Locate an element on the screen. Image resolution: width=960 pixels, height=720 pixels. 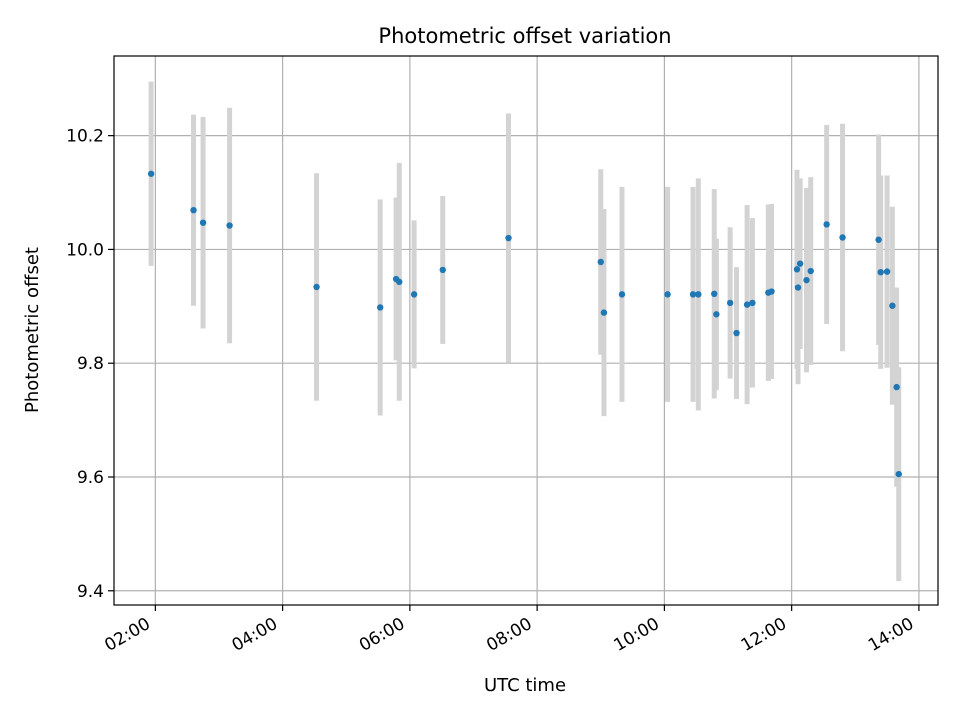
y-tick-label: 10.2 is located at coordinates (85, 137).